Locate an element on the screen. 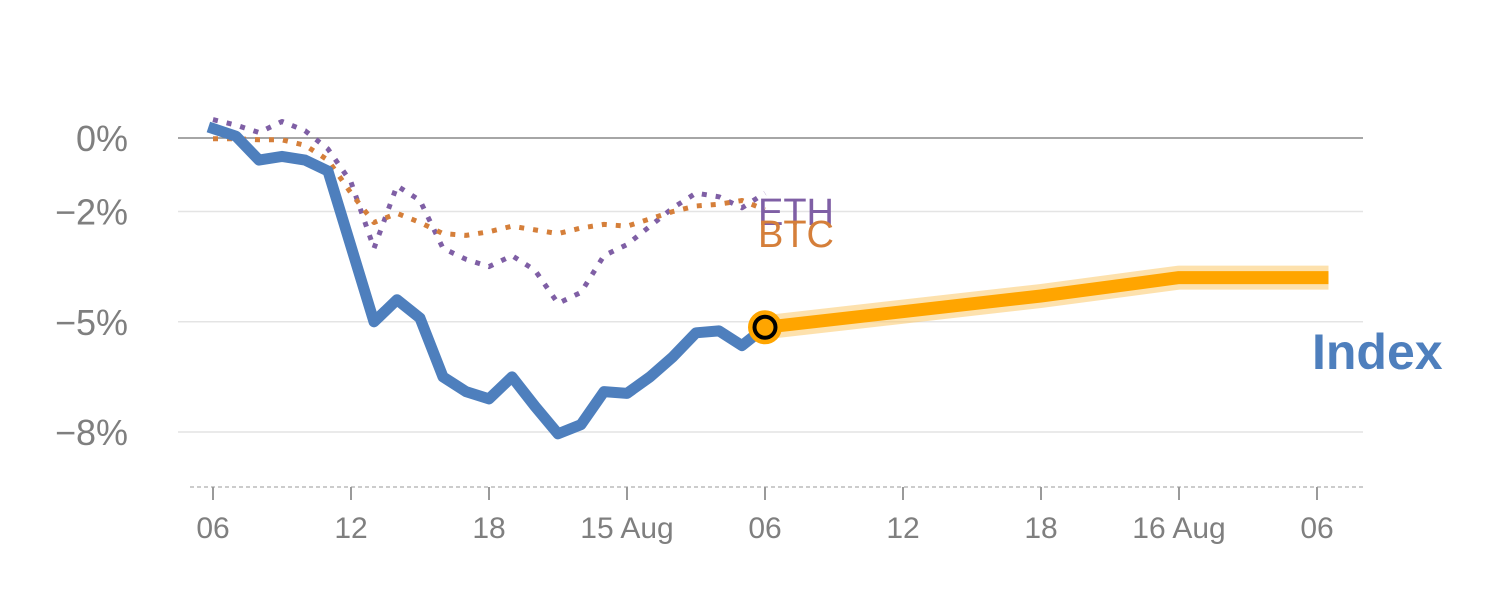  marker-inner is located at coordinates (765, 327).